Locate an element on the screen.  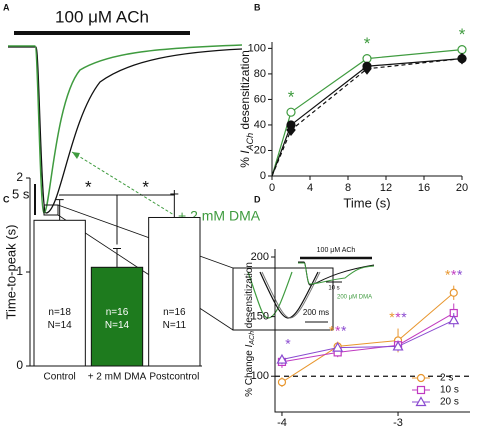
y-tick-label: 2 is located at coordinates (19, 177).